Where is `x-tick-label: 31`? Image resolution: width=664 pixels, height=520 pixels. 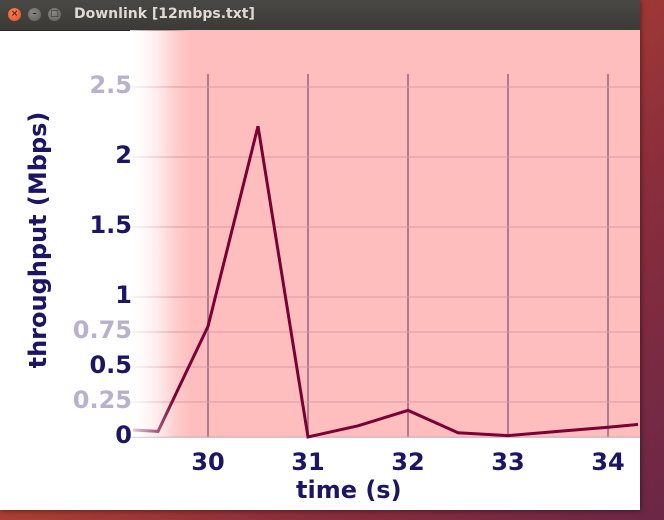
x-tick-label: 31 is located at coordinates (308, 462).